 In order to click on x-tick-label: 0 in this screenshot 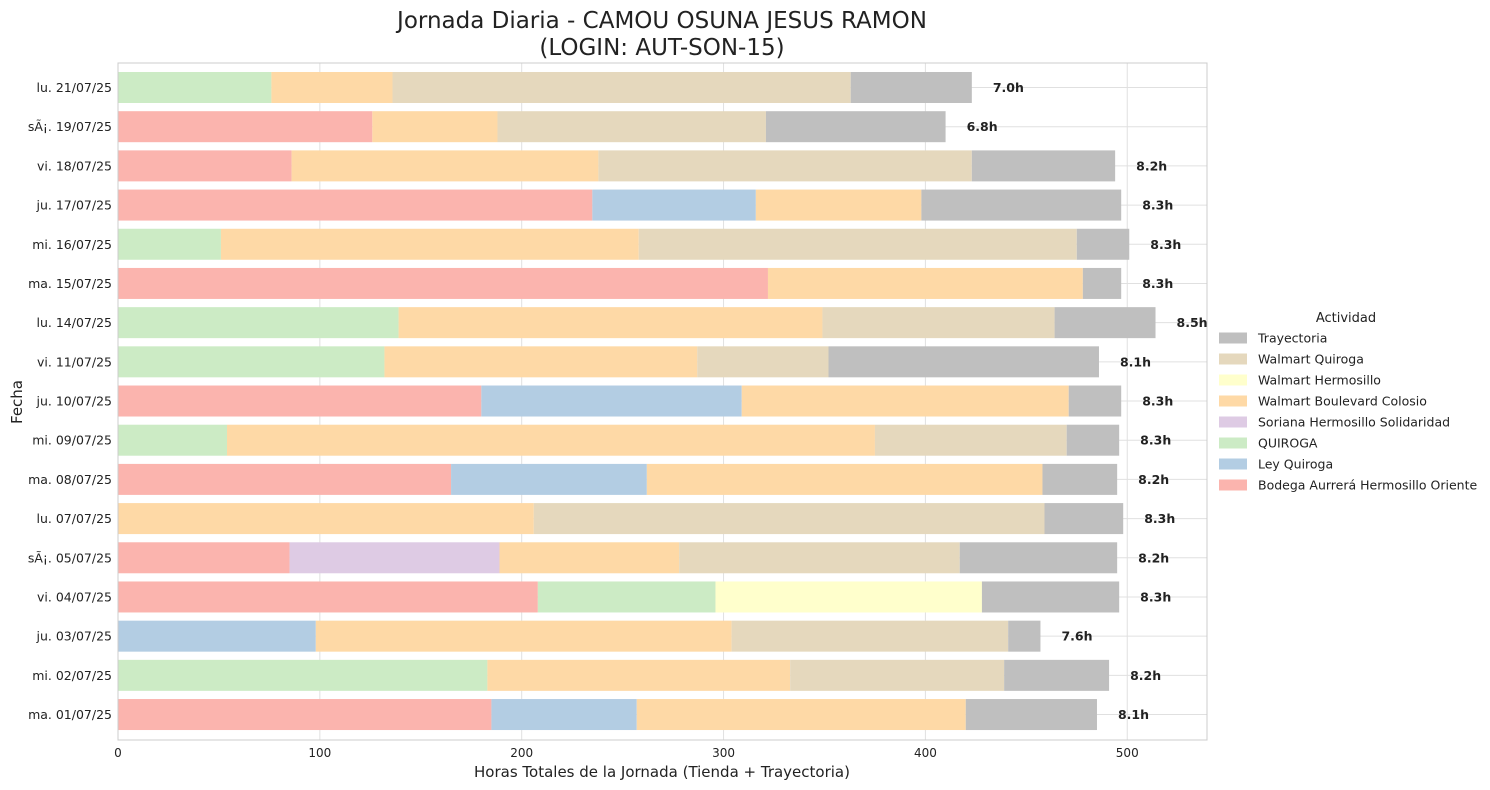, I will do `click(118, 753)`.